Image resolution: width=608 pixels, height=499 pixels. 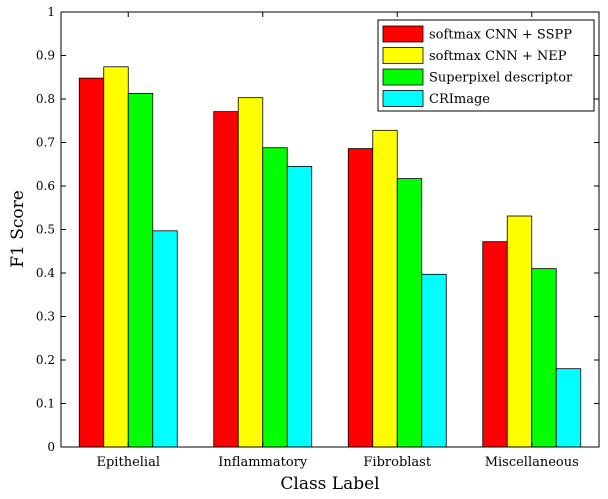 I want to click on y-tick-label-9: 0.9, so click(x=45, y=56).